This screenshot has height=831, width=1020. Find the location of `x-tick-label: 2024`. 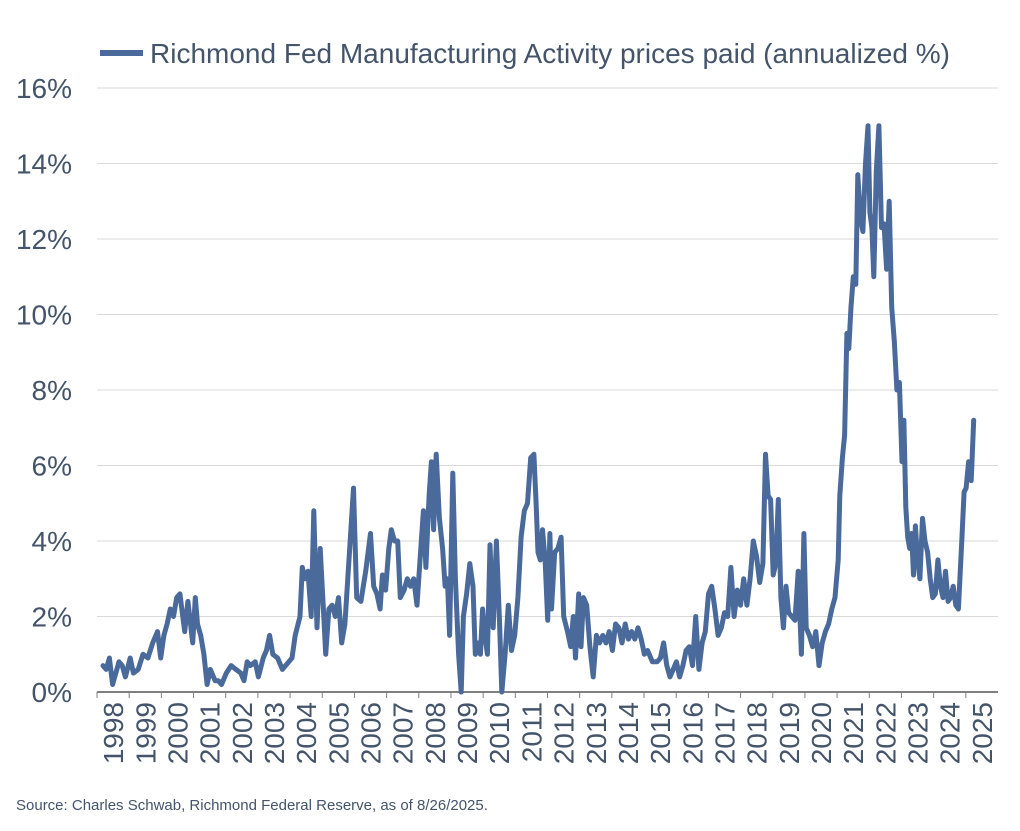

x-tick-label: 2024 is located at coordinates (950, 733).